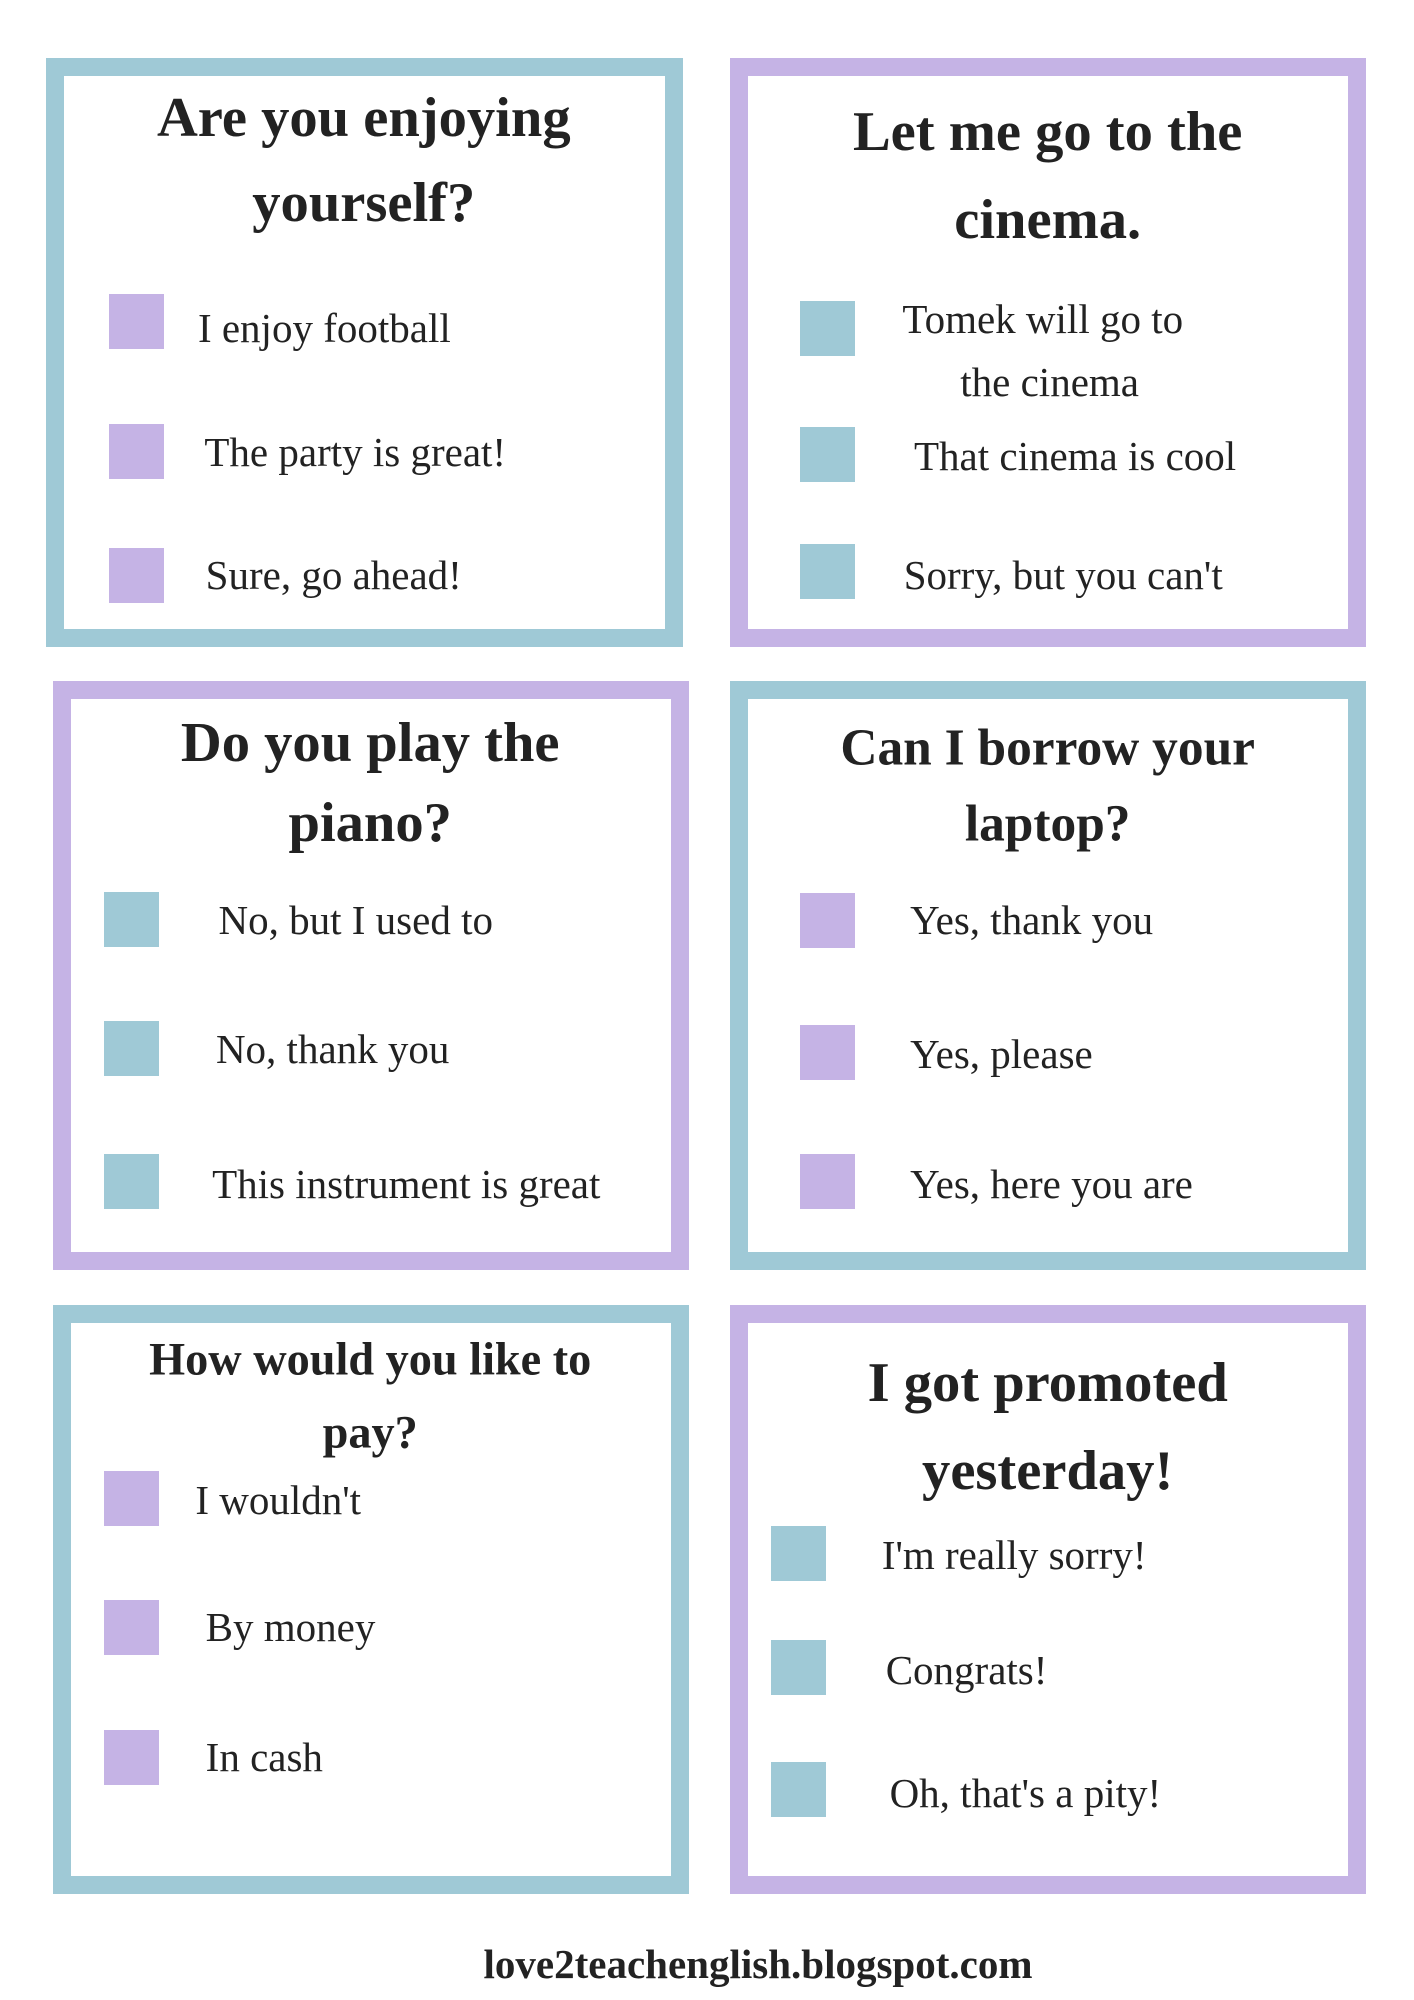  What do you see at coordinates (370, 1433) in the screenshot?
I see `card-title-line: pay?` at bounding box center [370, 1433].